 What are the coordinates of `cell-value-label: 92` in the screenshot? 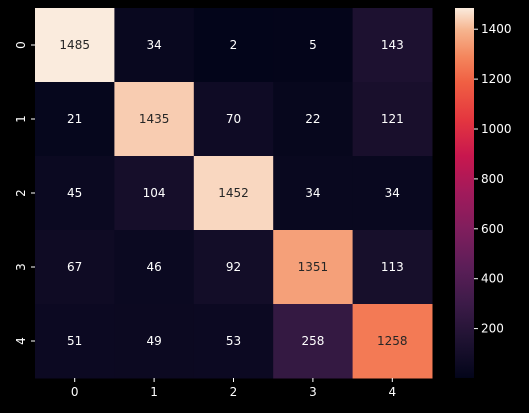 It's located at (233, 267).